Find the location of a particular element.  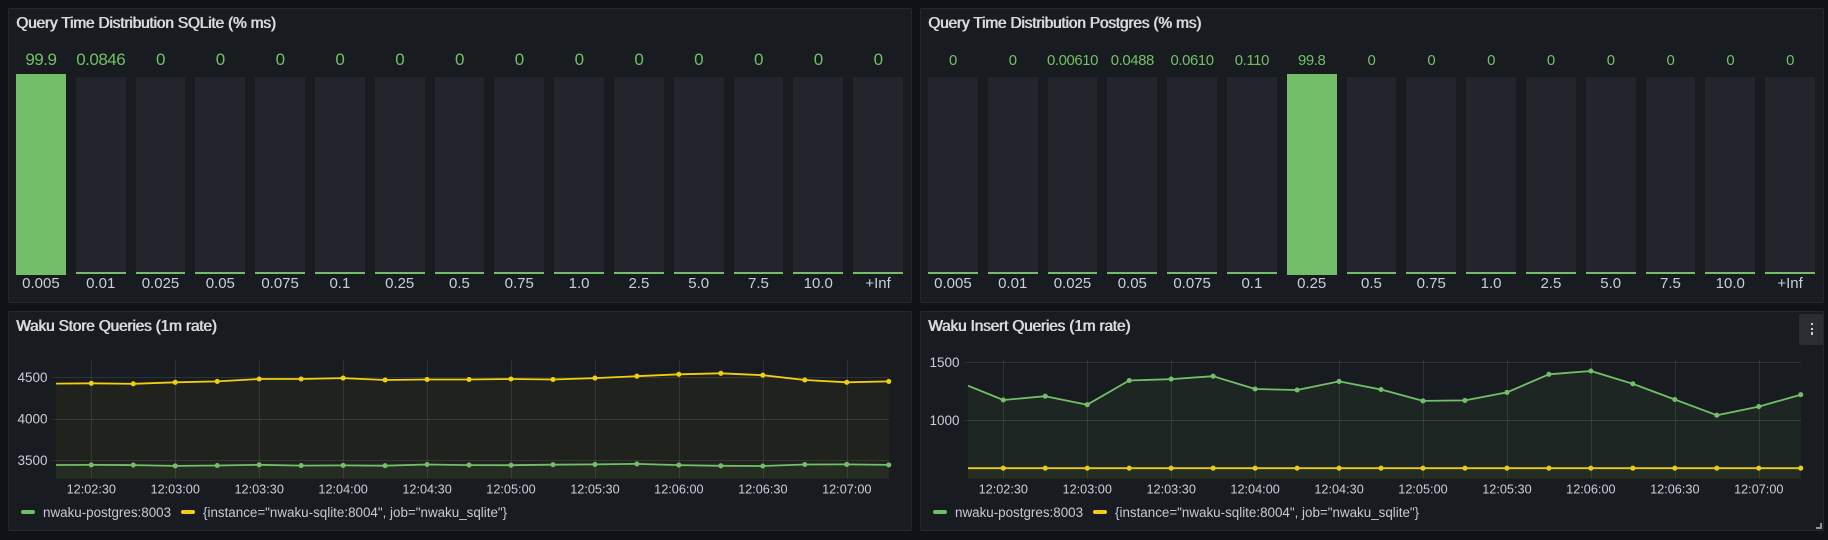

svg-text: 4500 is located at coordinates (32, 377).